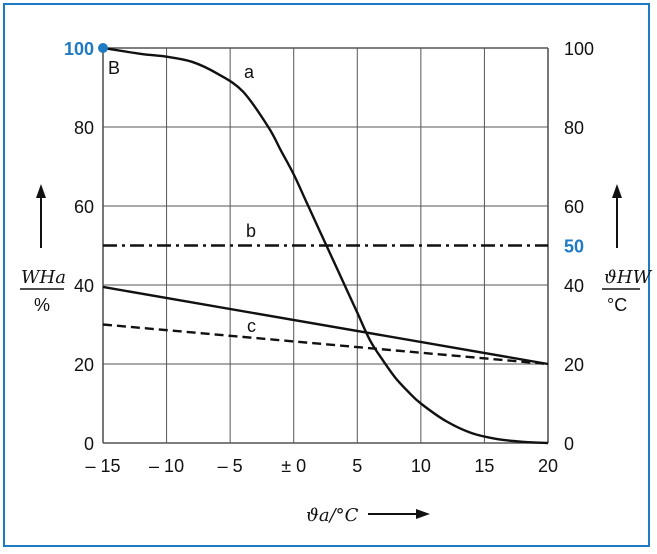 This screenshot has height=554, width=657. I want to click on right-axis-title-num: ϑHW, so click(628, 277).